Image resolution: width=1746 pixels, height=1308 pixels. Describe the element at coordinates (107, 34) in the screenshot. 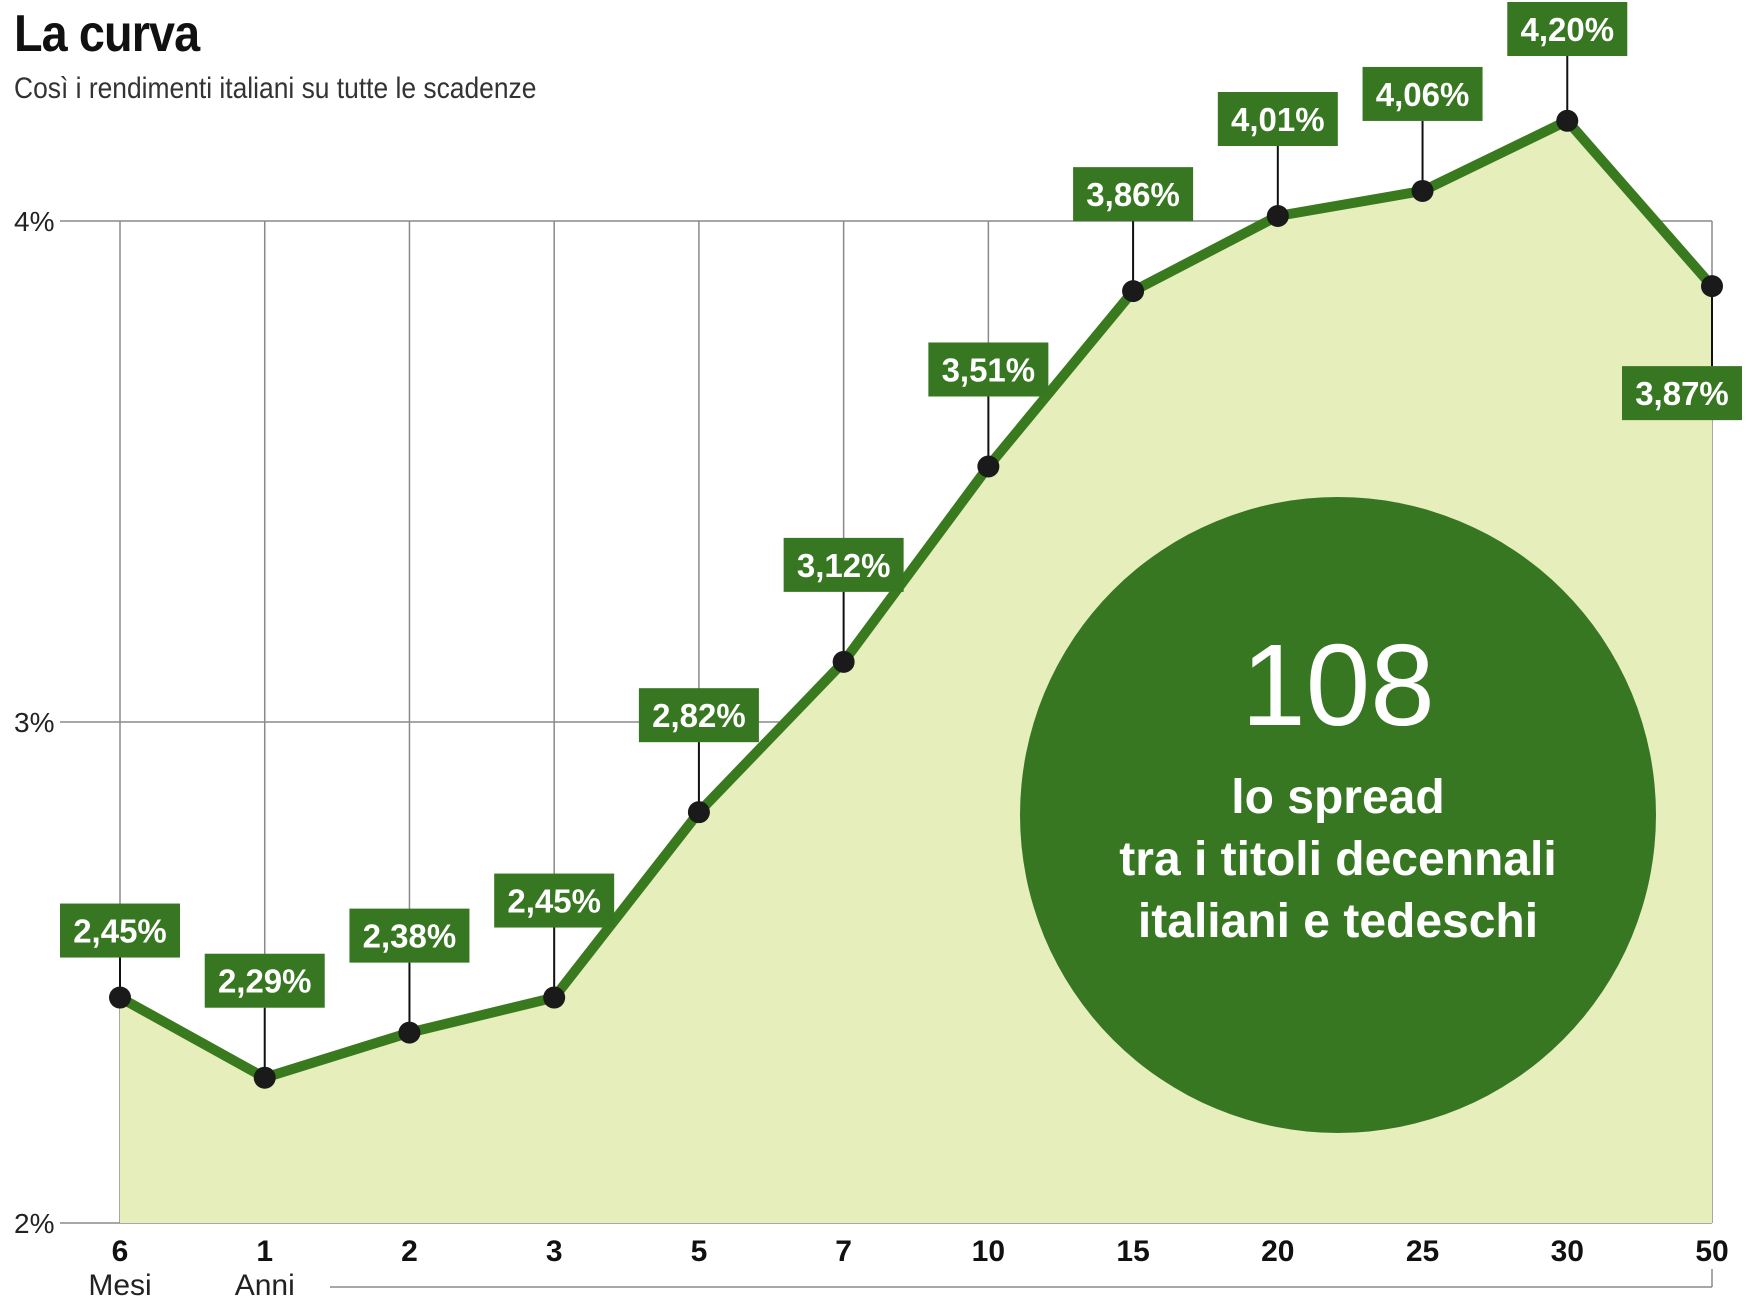

I see `chart-title: La curva` at that location.